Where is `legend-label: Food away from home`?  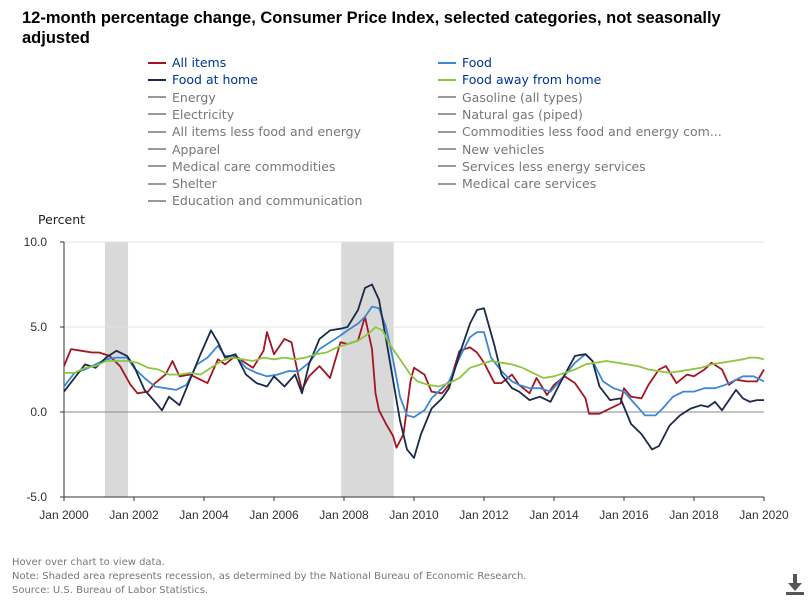 legend-label: Food away from home is located at coordinates (532, 80).